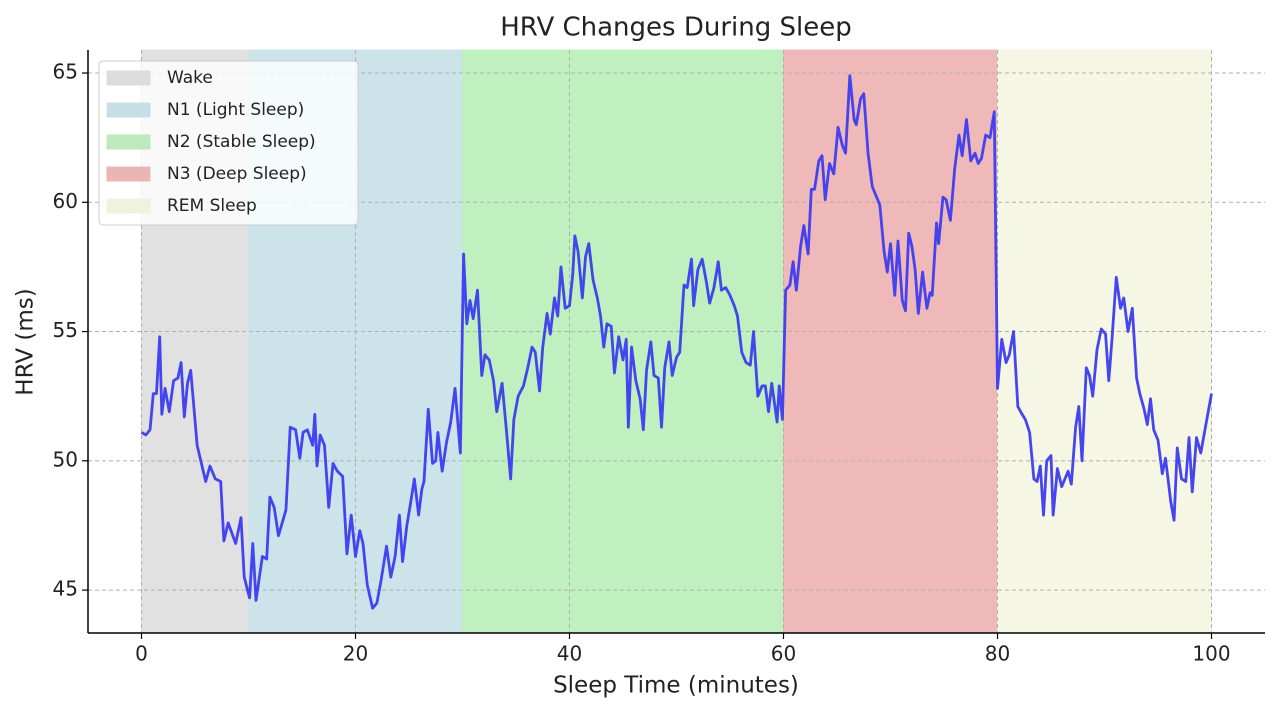 Image resolution: width=1280 pixels, height=715 pixels. Describe the element at coordinates (1211, 654) in the screenshot. I see `x-tick-label: 100` at that location.